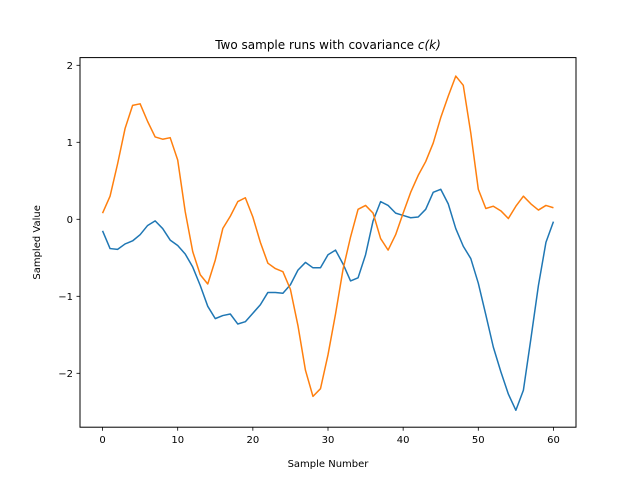 Image resolution: width=640 pixels, height=480 pixels. What do you see at coordinates (70, 66) in the screenshot?
I see `y-tick-label: 2` at bounding box center [70, 66].